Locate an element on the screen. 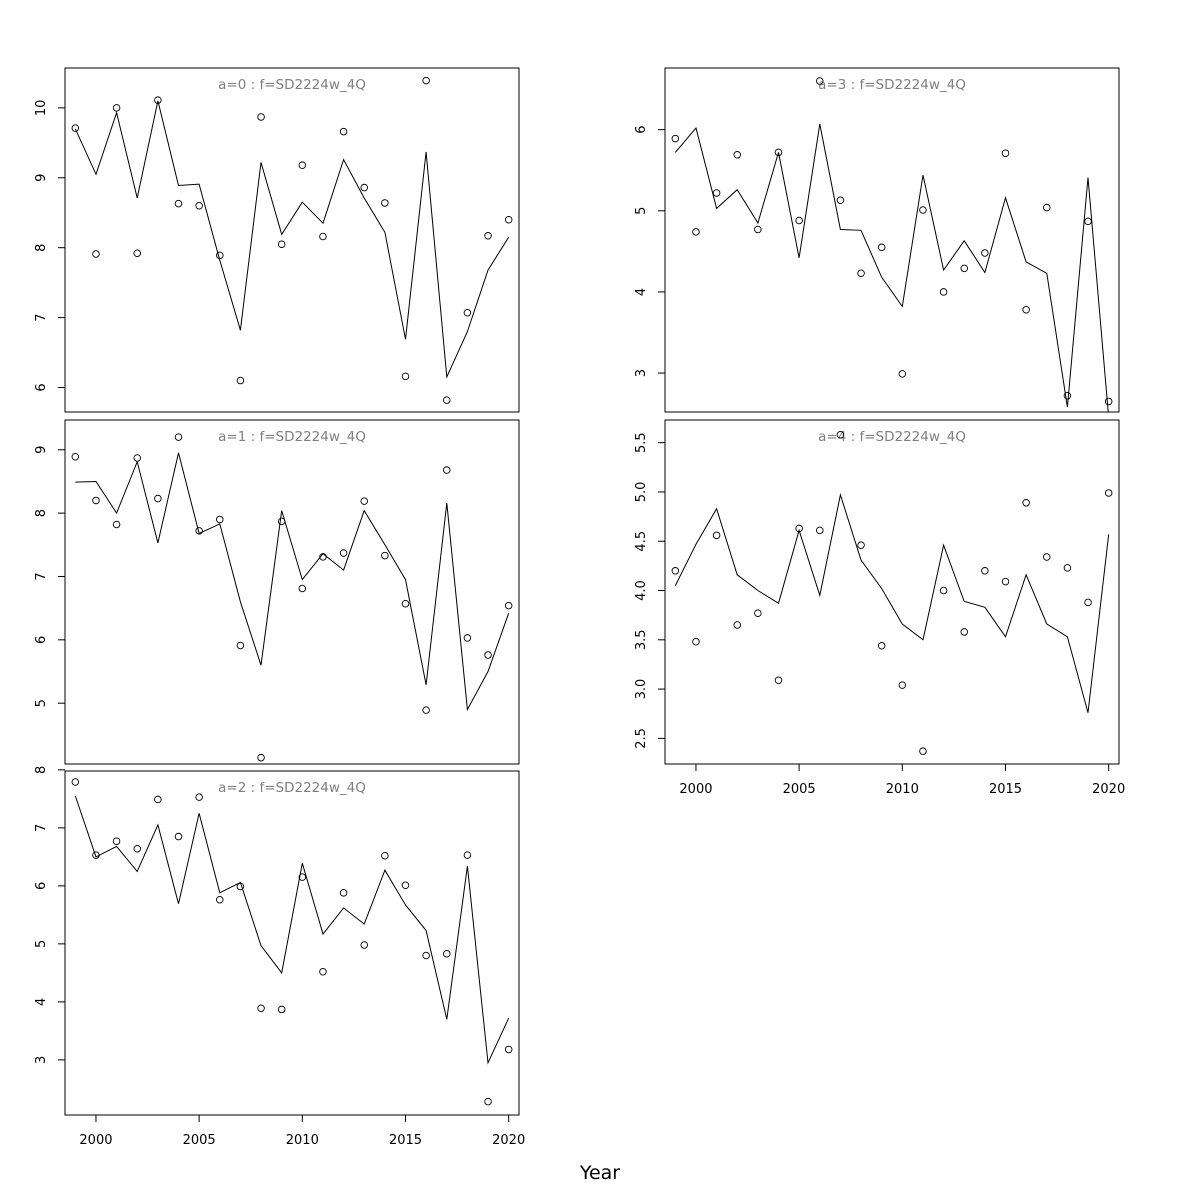  panel-title: a=2 : f=SD2224w_4Q is located at coordinates (292, 788).